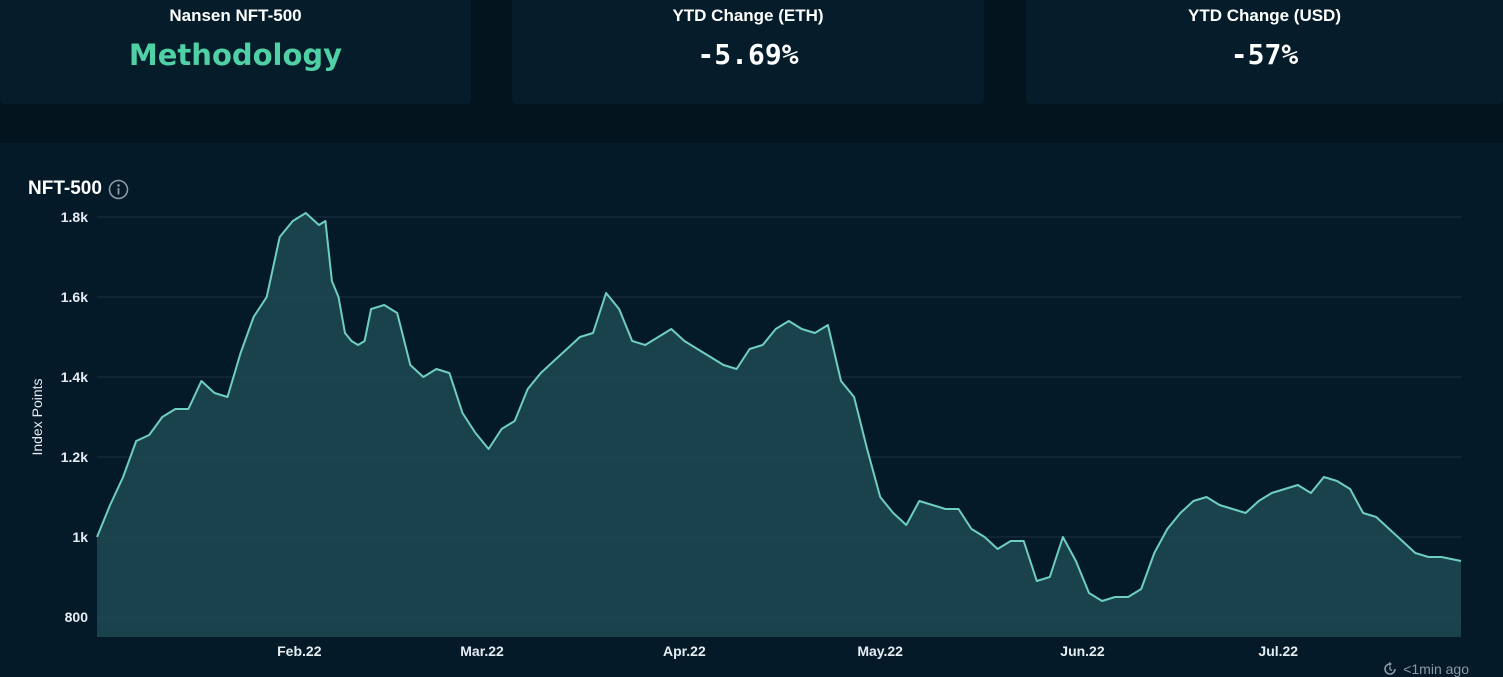 This screenshot has height=677, width=1503. Describe the element at coordinates (74, 377) in the screenshot. I see `y-tick-label: 1.4k` at that location.